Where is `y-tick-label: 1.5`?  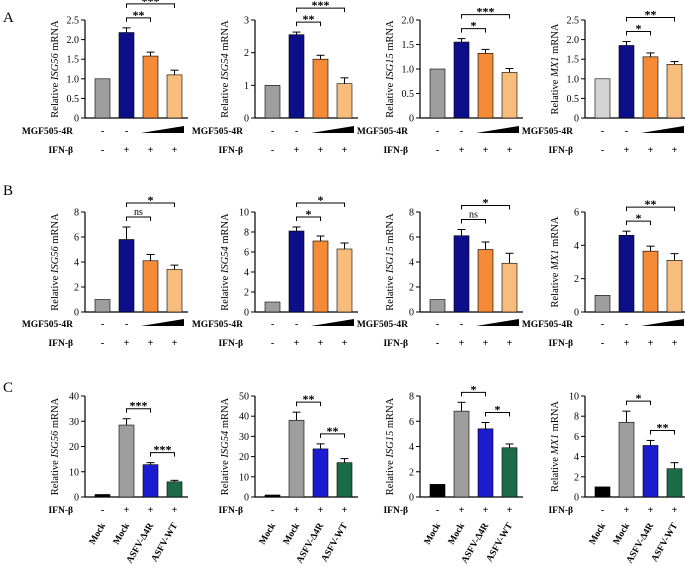
y-tick-label: 1.5 is located at coordinates (73, 60).